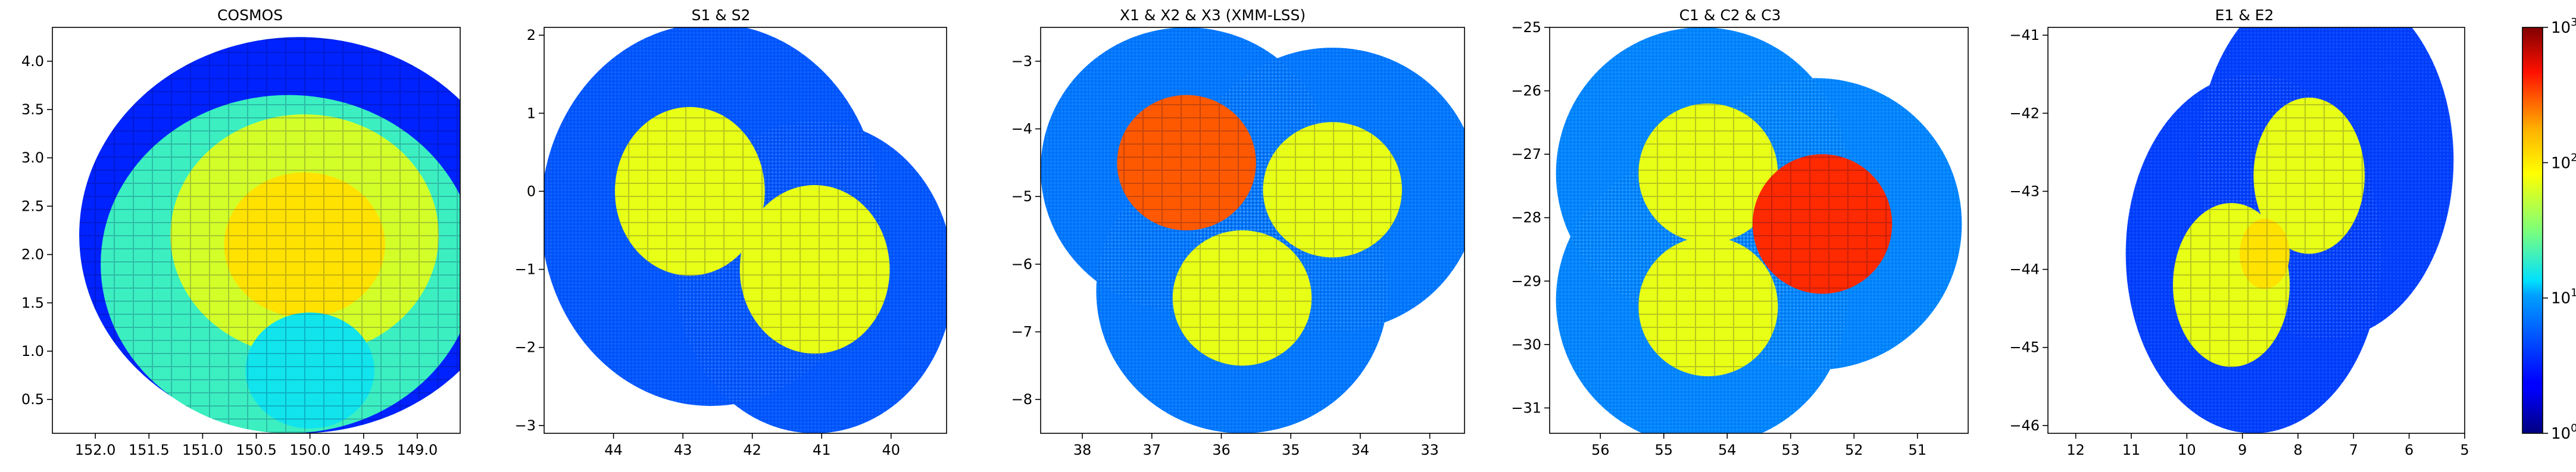 The width and height of the screenshot is (2576, 472). I want to click on y-tick-label: 0, so click(531, 191).